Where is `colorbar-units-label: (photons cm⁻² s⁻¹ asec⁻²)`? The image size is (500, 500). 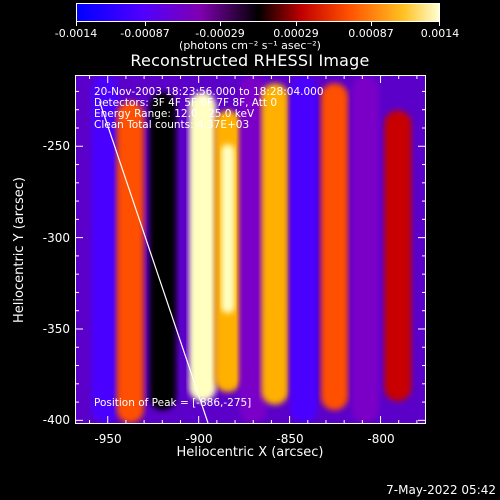
colorbar-units-label: (photons cm⁻² s⁻¹ asec⁻²) is located at coordinates (250, 45).